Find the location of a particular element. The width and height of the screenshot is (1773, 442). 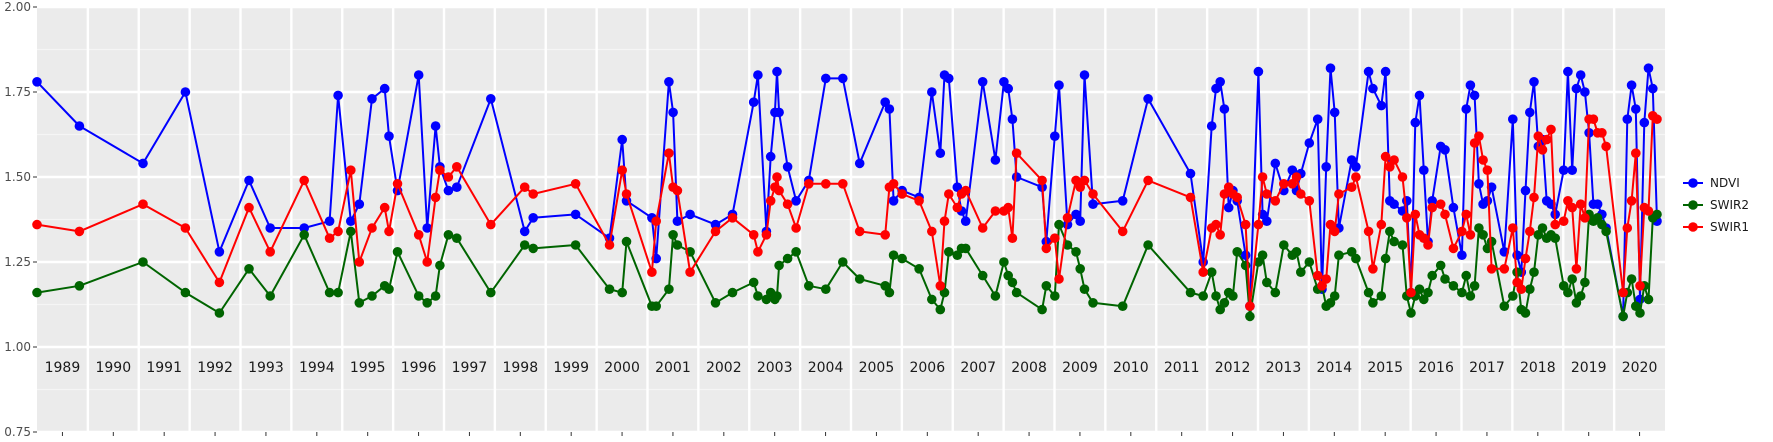

year-label: 2010 is located at coordinates (1131, 368).